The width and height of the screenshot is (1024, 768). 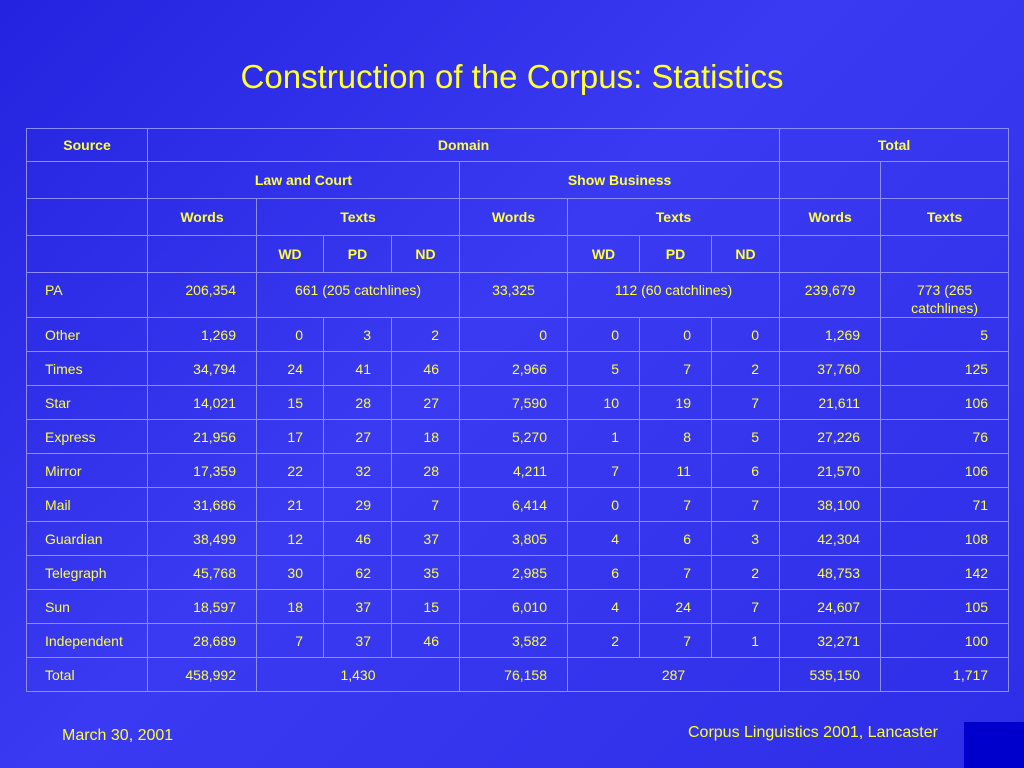 What do you see at coordinates (945, 295) in the screenshot?
I see `cell-total-texts: 773 (265 catchlines)` at bounding box center [945, 295].